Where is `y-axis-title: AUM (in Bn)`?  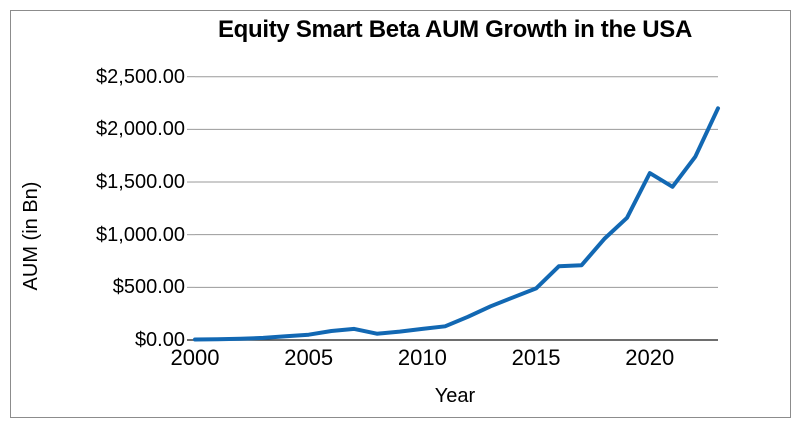 y-axis-title: AUM (in Bn) is located at coordinates (31, 236).